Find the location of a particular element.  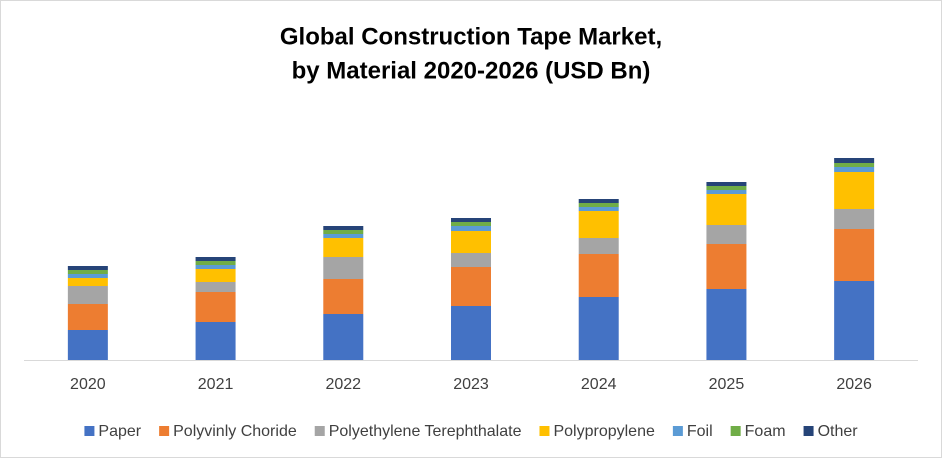

chart-title: by Material 2020-2026 (USD Bn) is located at coordinates (471, 70).